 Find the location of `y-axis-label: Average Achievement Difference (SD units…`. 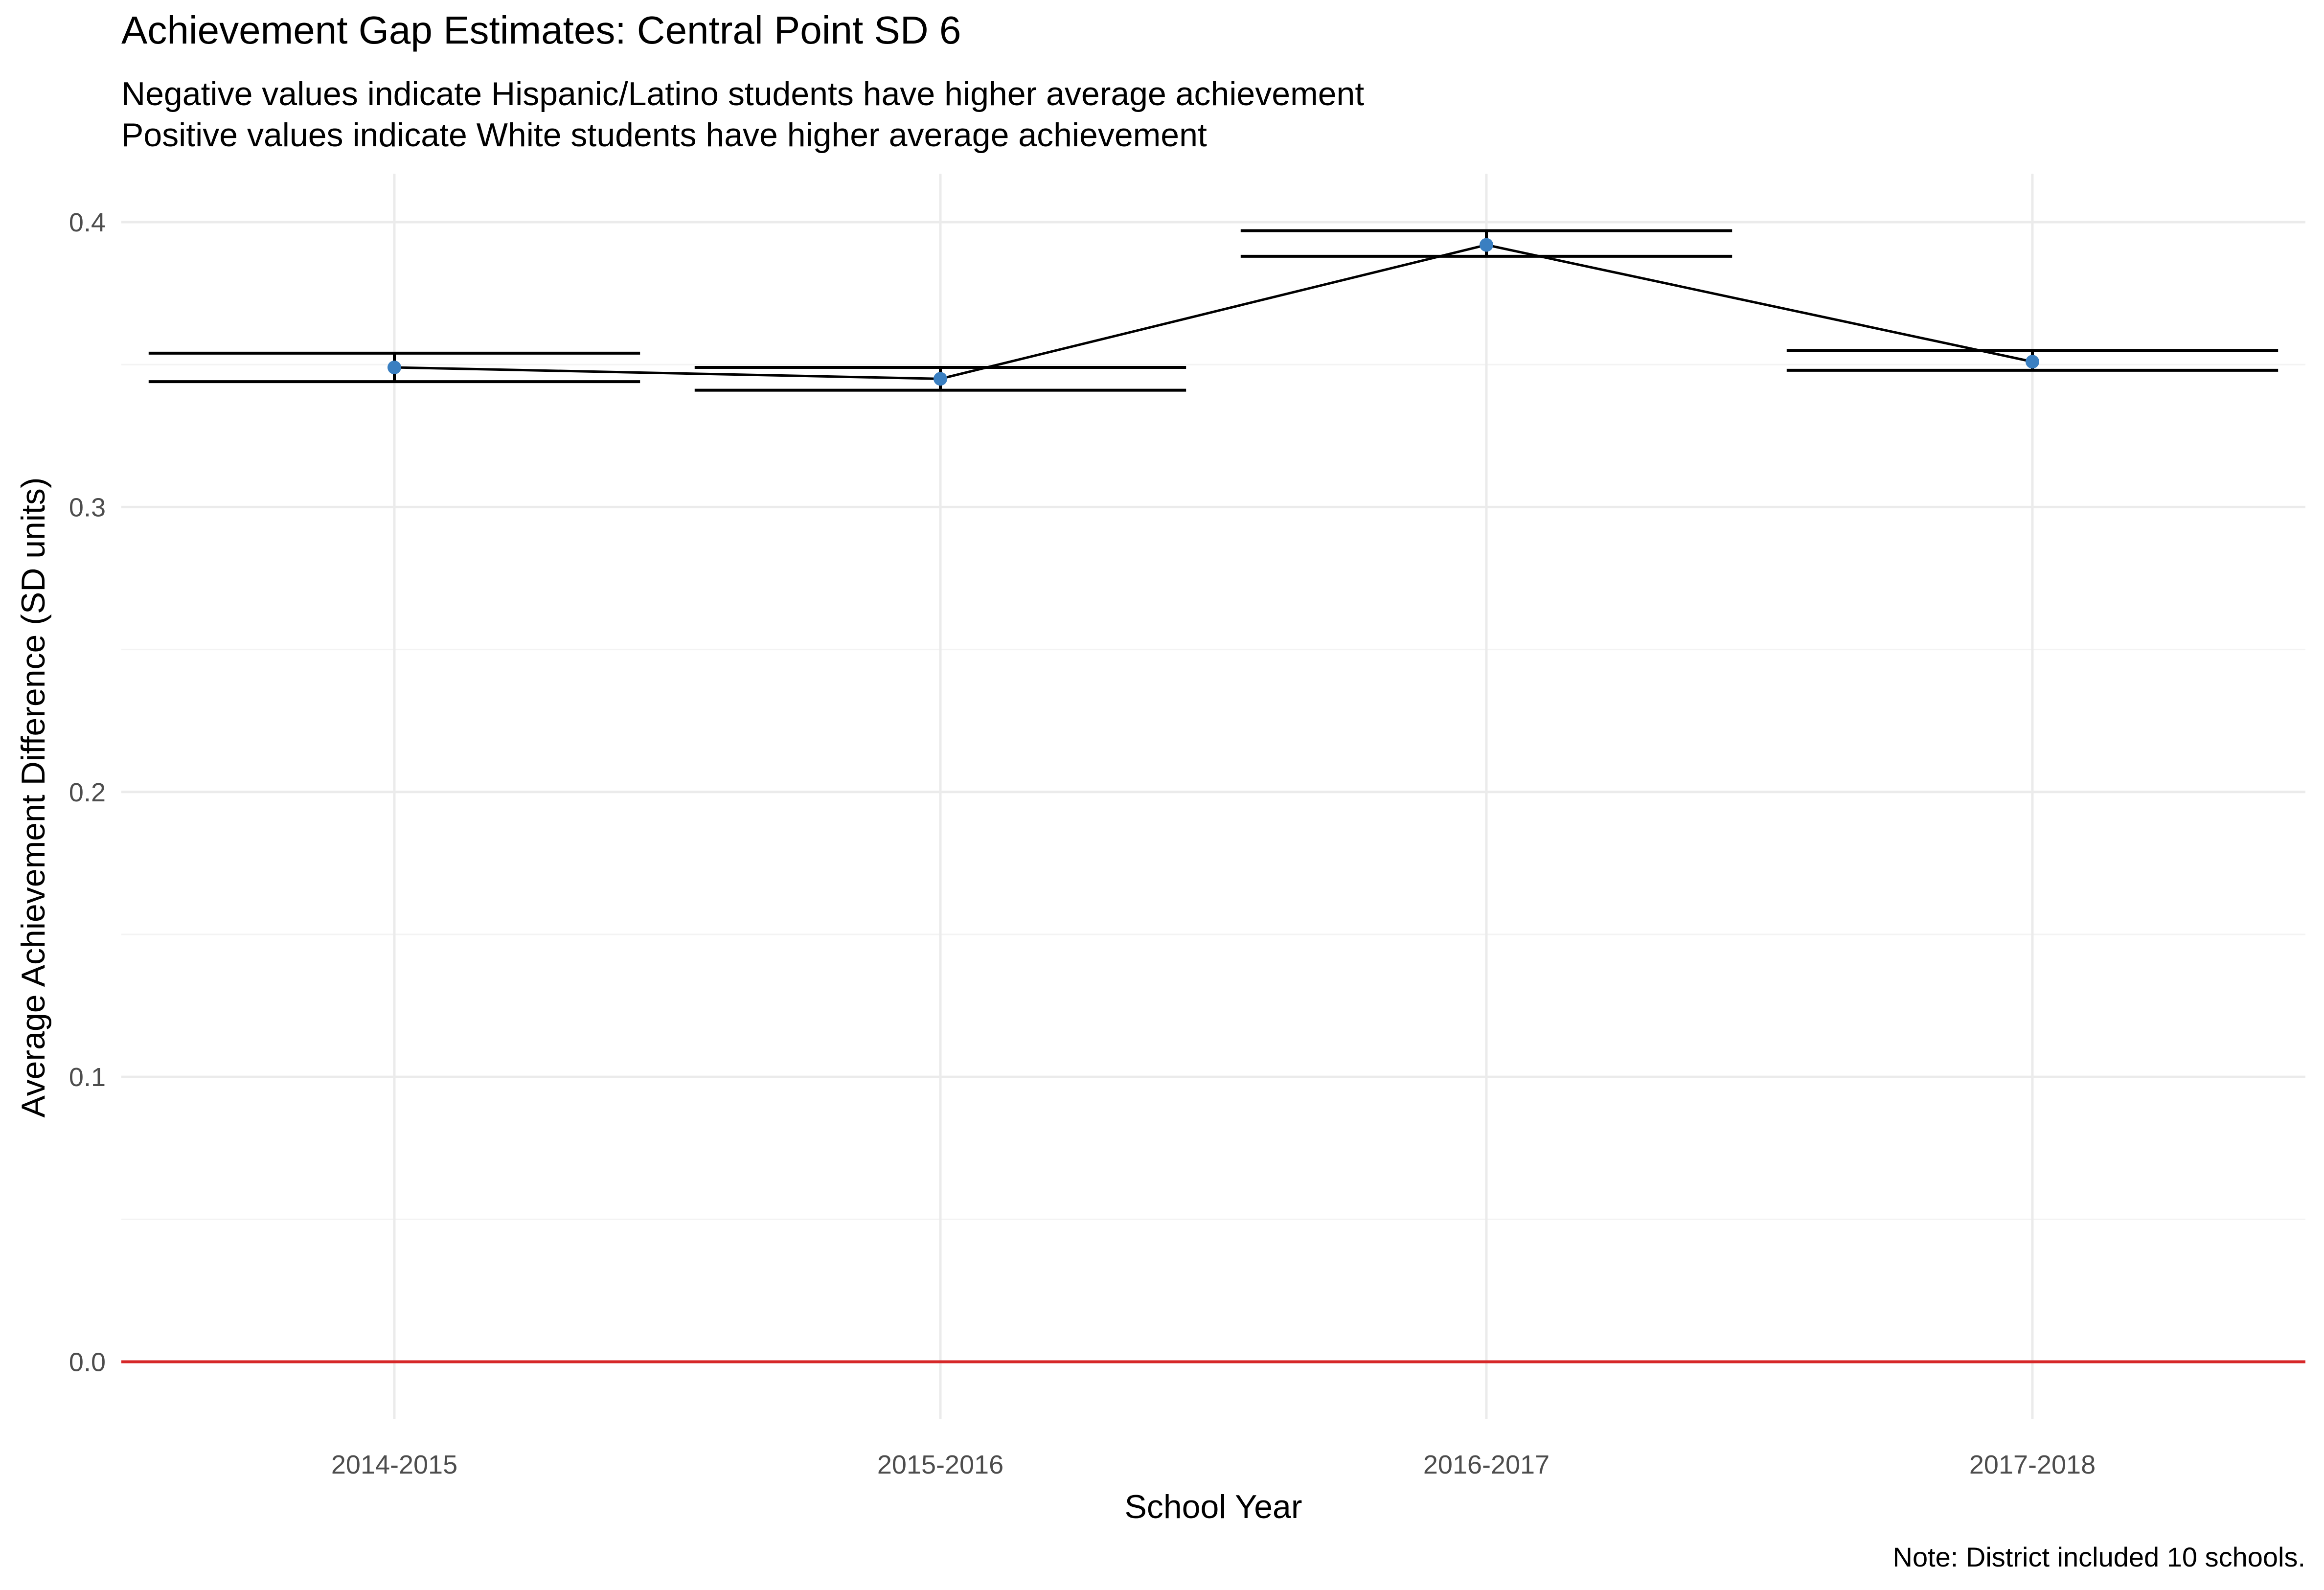

y-axis-label: Average Achievement Difference (SD units… is located at coordinates (34, 798).